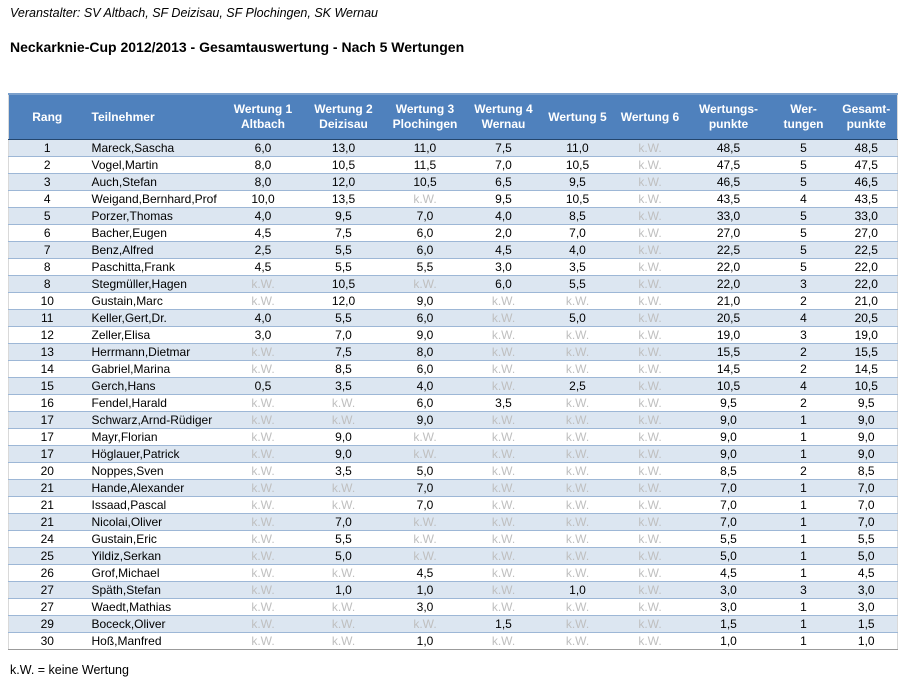 The height and width of the screenshot is (685, 905). Describe the element at coordinates (503, 233) in the screenshot. I see `cell-w4: 2,0` at that location.